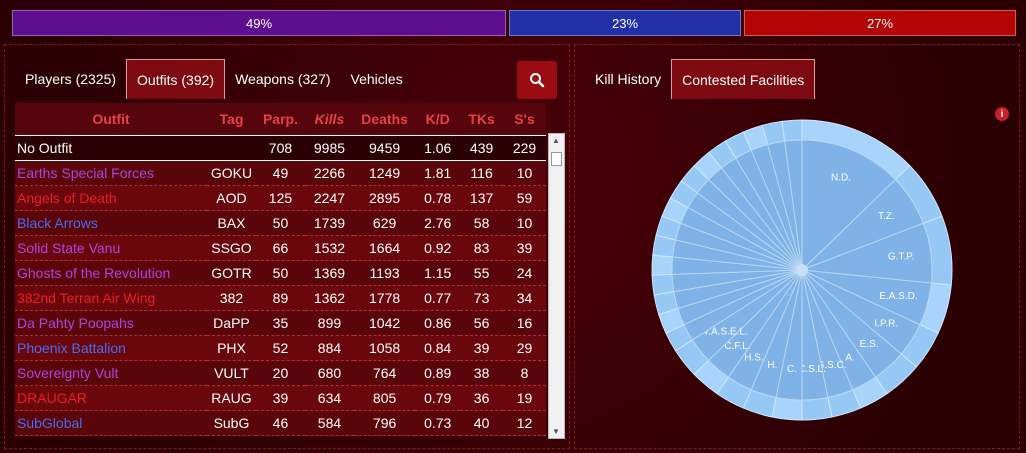 The width and height of the screenshot is (1026, 453). What do you see at coordinates (812, 369) in the screenshot?
I see `chart-slice-label: C.S.L.` at bounding box center [812, 369].